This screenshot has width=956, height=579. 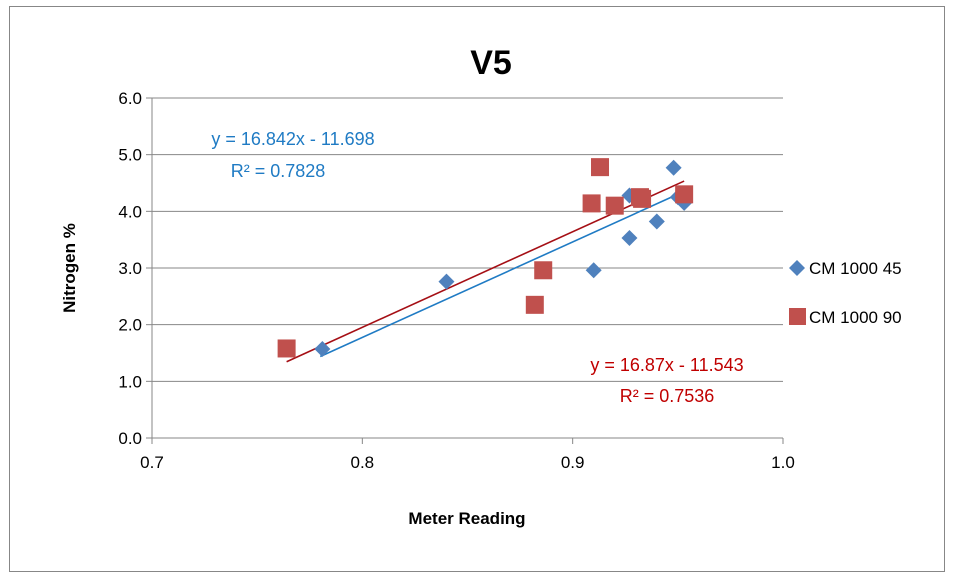 What do you see at coordinates (491, 63) in the screenshot?
I see `chart-title: V5` at bounding box center [491, 63].